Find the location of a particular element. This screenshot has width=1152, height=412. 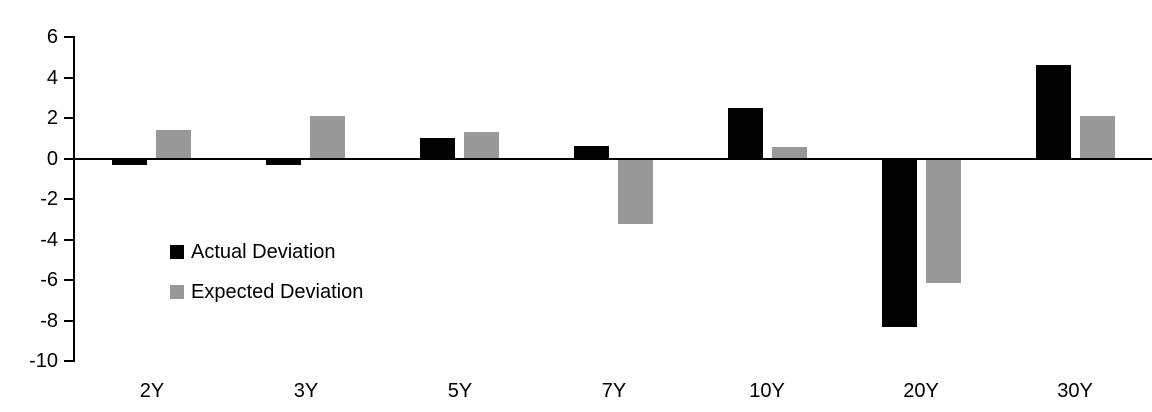

bar-expected-deviation-20y is located at coordinates (943, 221).